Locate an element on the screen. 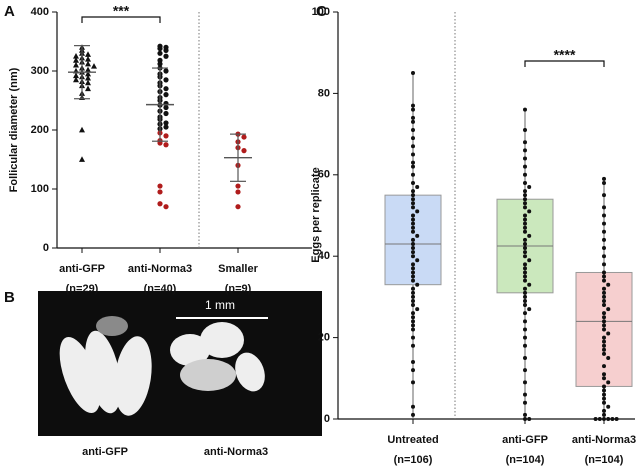  y-tick-label: 0 is located at coordinates (46, 248).